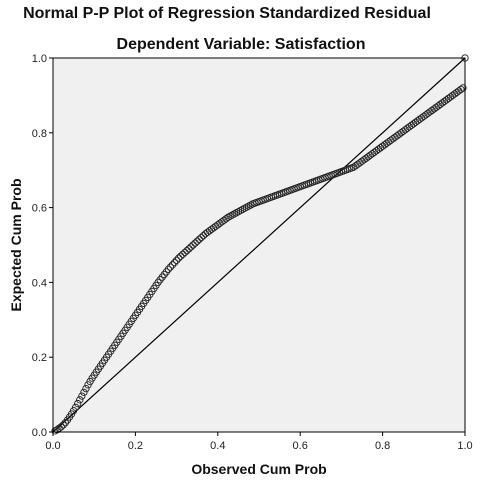 This screenshot has width=482, height=482. What do you see at coordinates (39, 59) in the screenshot?
I see `y-tick-label: 1.0` at bounding box center [39, 59].